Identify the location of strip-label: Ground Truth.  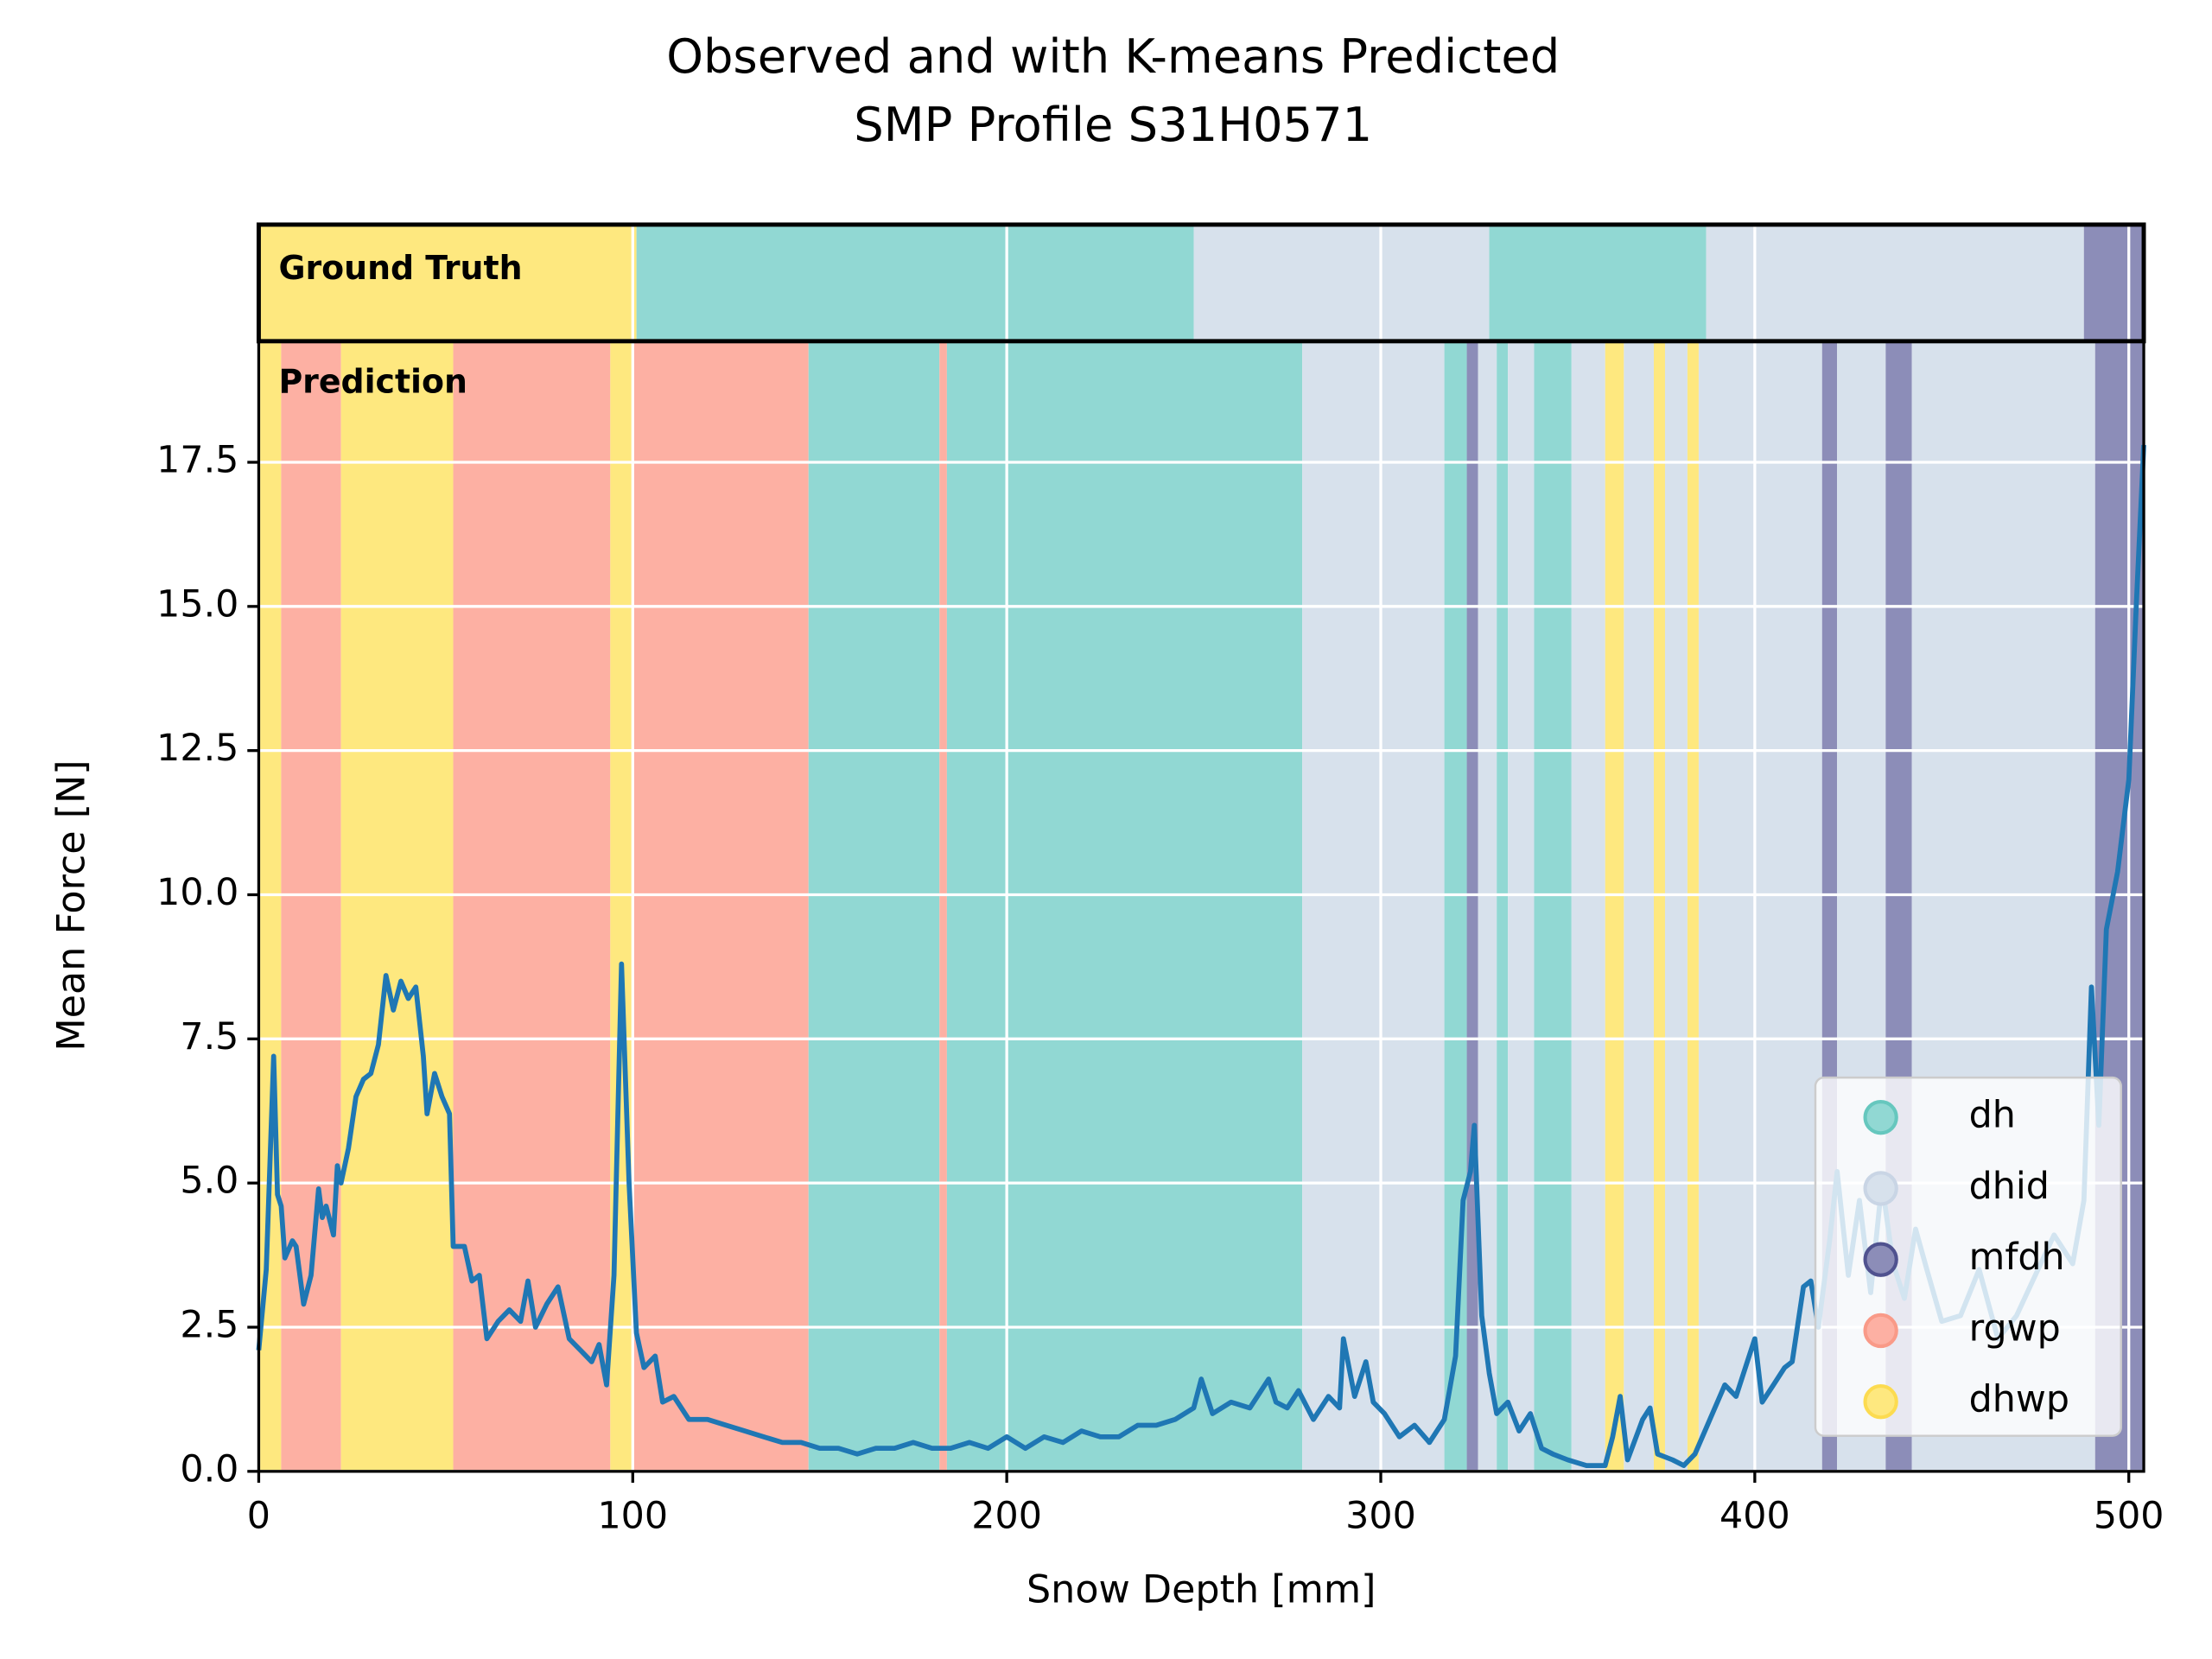
(400, 268).